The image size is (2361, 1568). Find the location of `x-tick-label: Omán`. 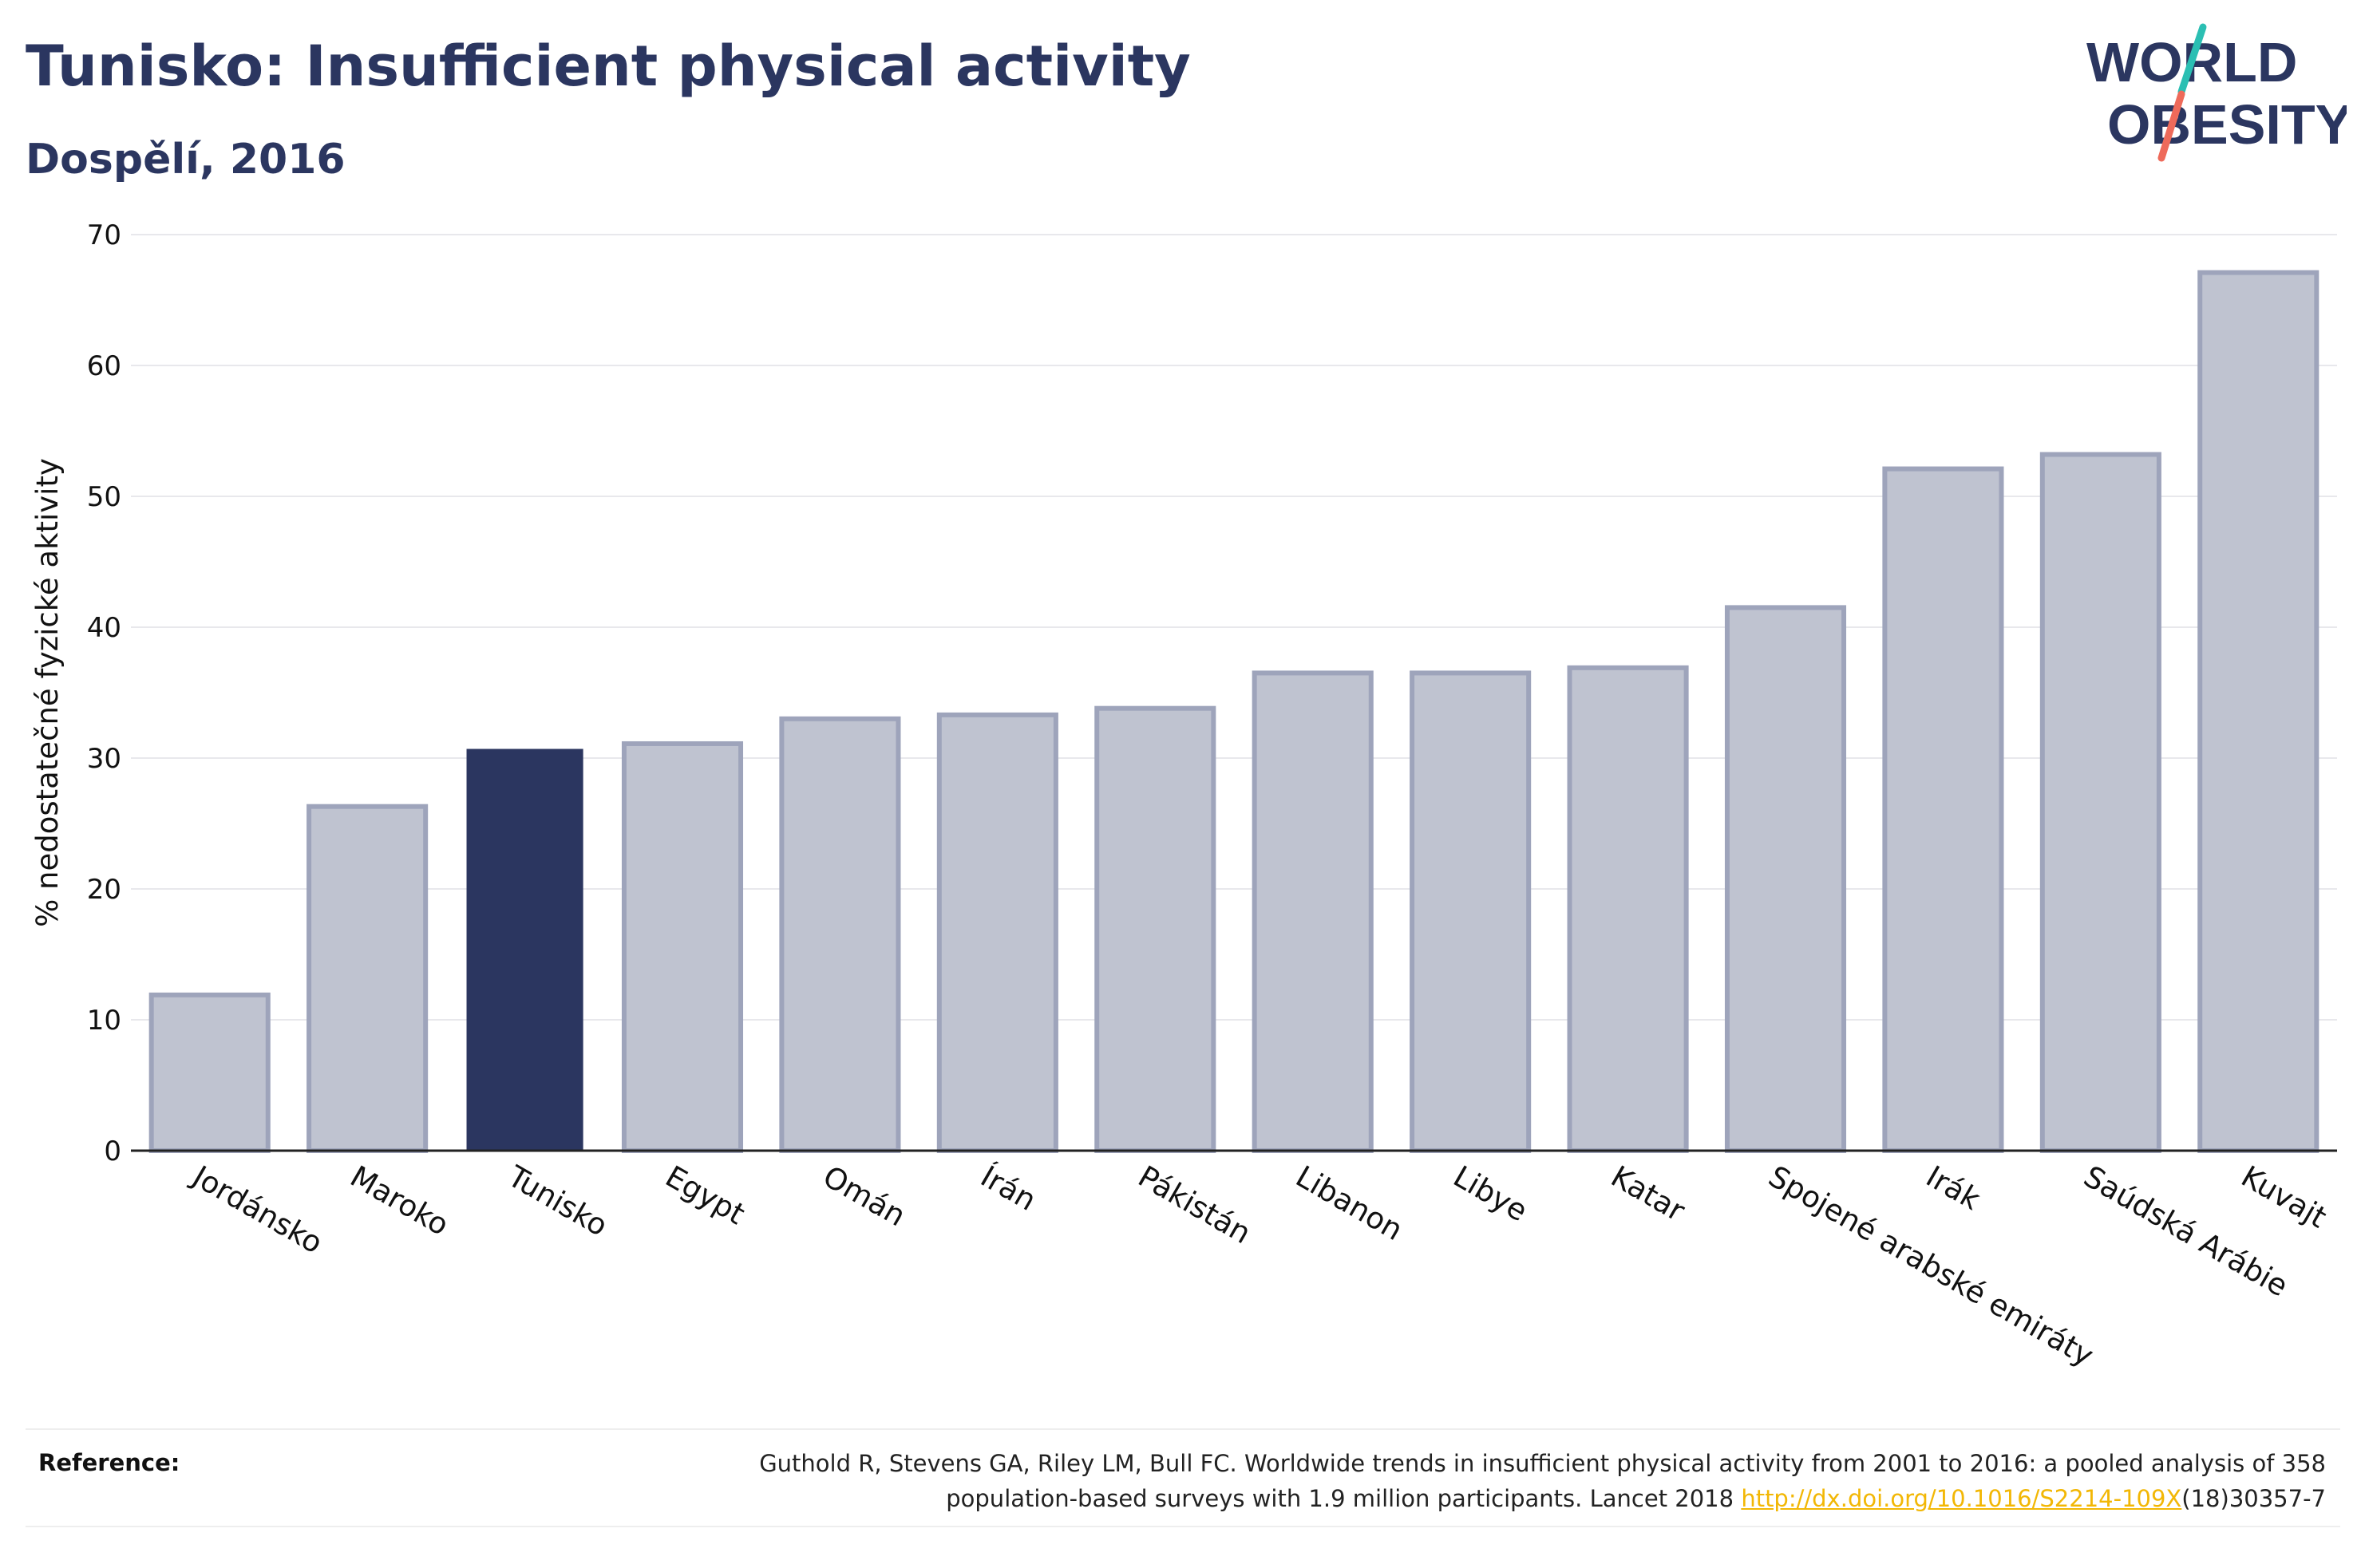

x-tick-label: Omán is located at coordinates (864, 1196).